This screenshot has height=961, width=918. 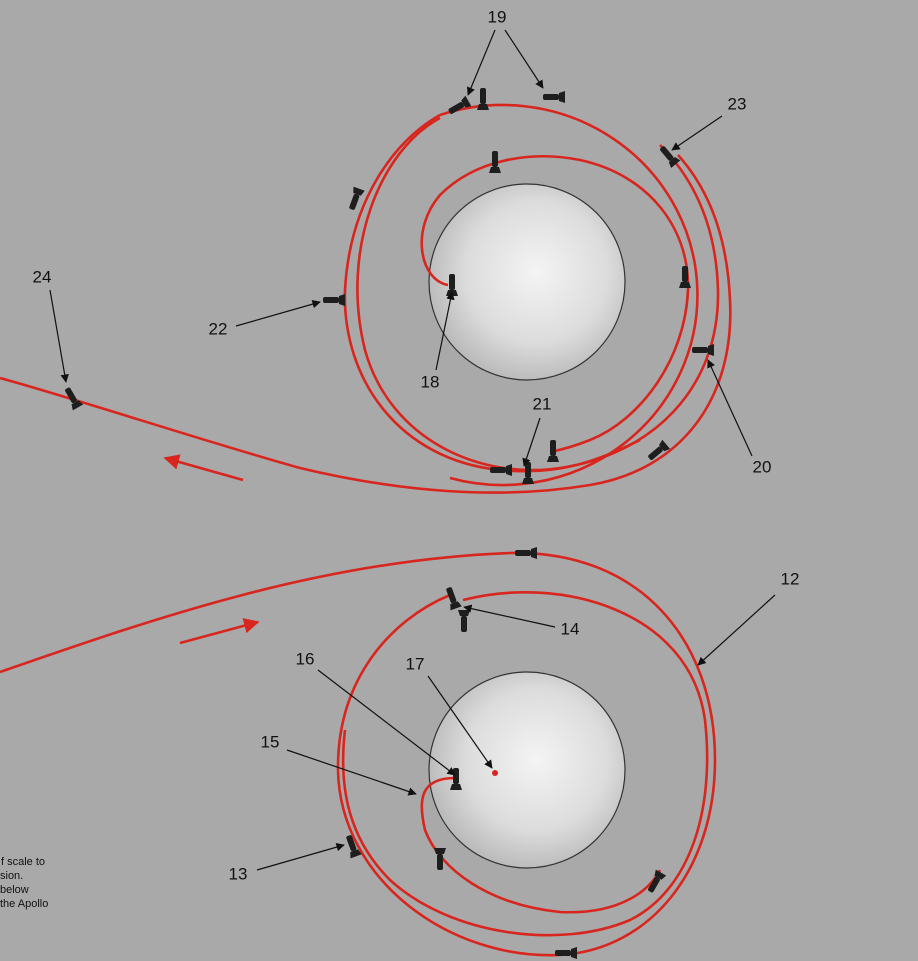 I want to click on caption-line: below, so click(x=14, y=890).